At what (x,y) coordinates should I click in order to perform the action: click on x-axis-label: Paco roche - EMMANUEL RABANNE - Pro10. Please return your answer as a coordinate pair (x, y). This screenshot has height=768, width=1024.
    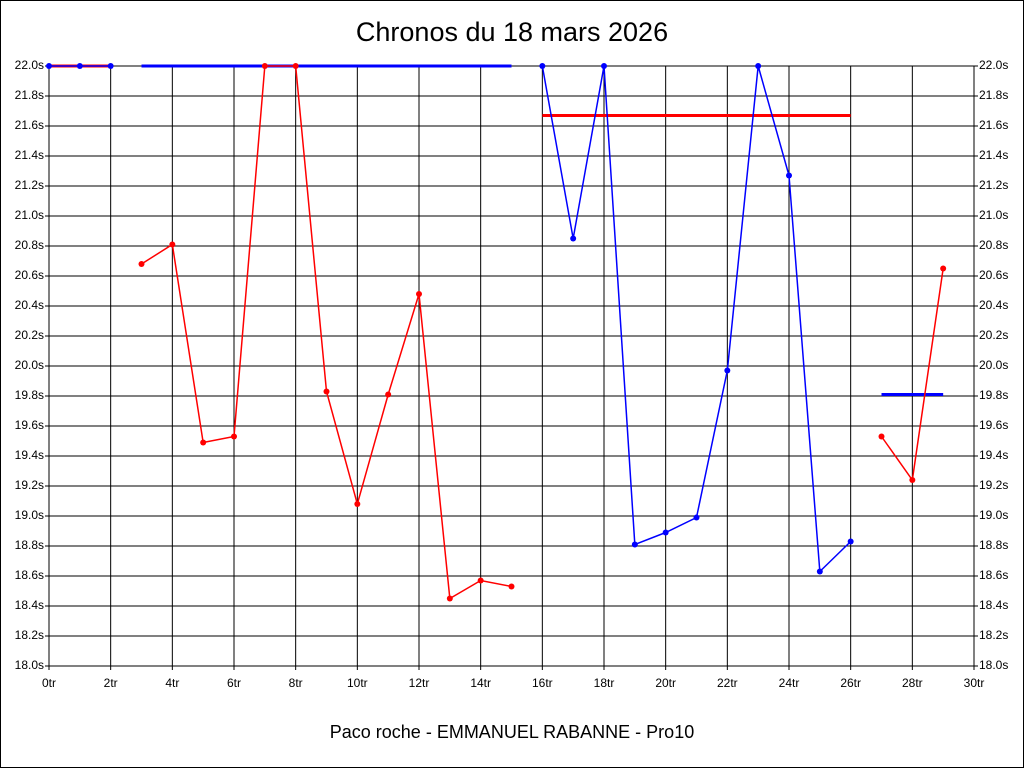
    Looking at the image, I should click on (512, 732).